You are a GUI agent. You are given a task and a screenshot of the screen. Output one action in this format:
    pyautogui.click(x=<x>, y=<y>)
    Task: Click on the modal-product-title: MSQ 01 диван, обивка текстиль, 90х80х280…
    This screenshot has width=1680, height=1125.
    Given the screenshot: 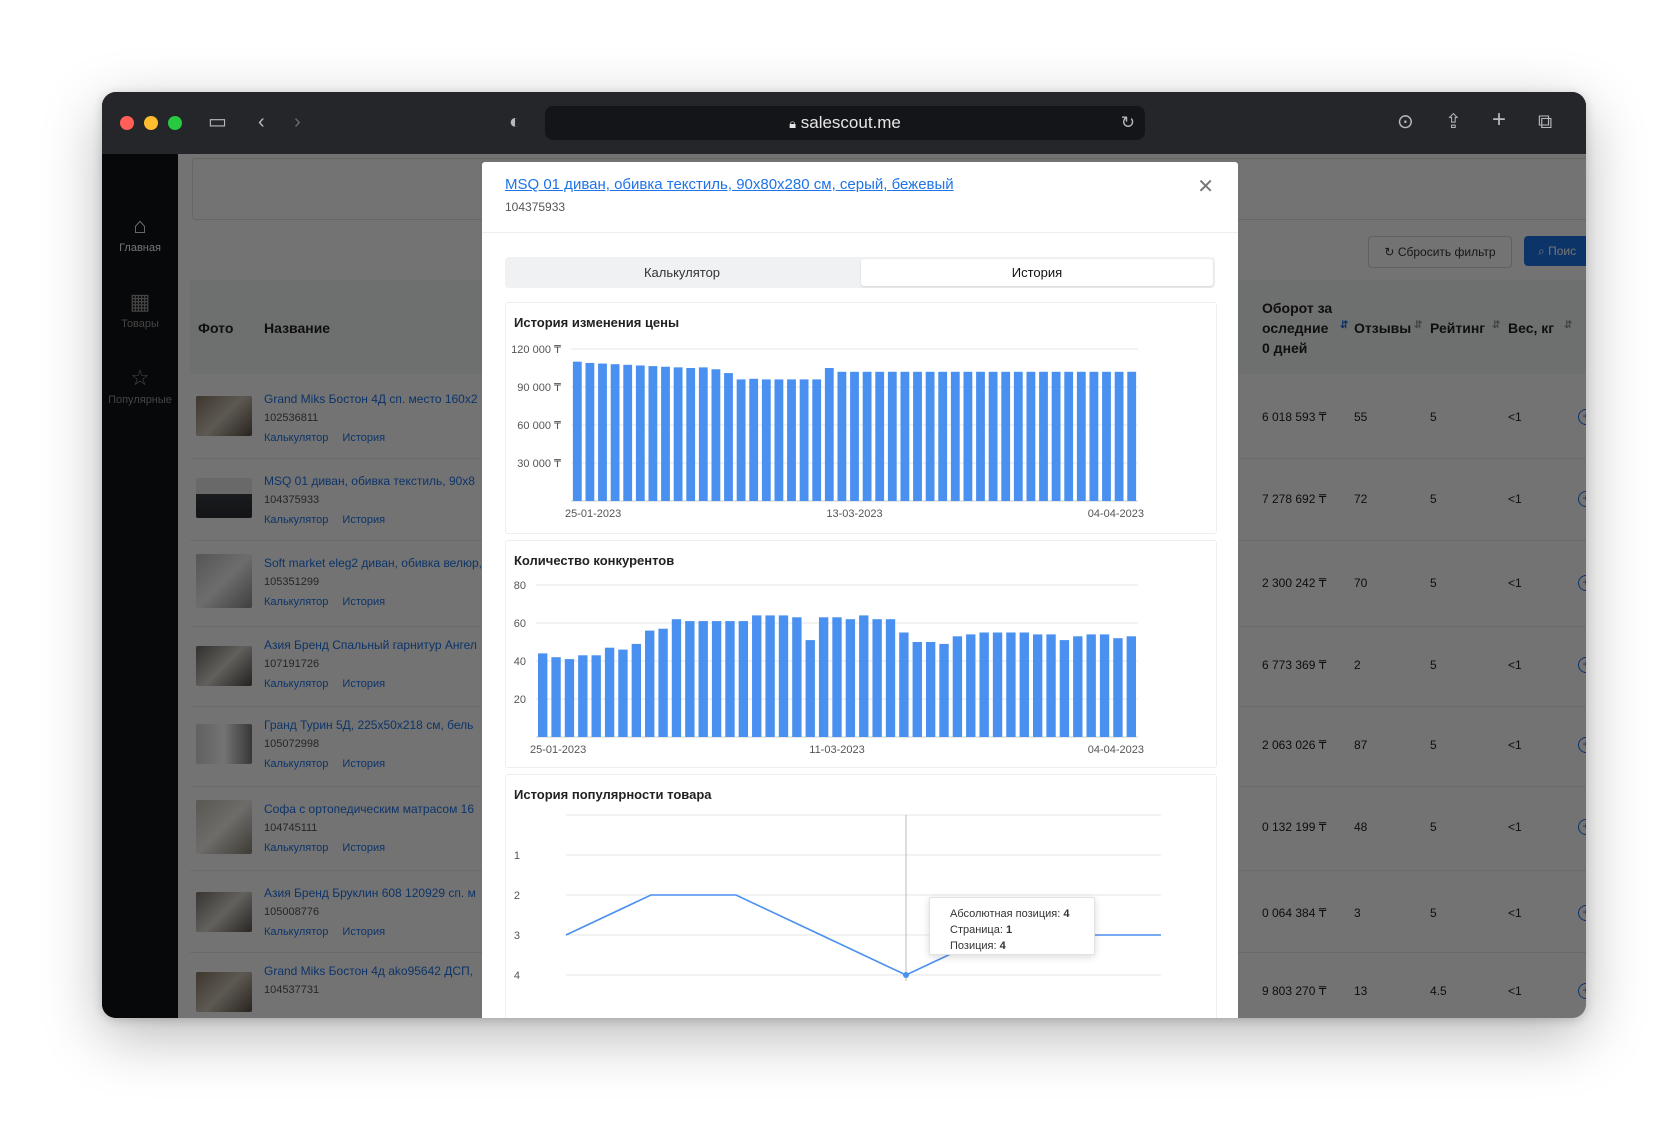 What is the action you would take?
    pyautogui.click(x=729, y=184)
    